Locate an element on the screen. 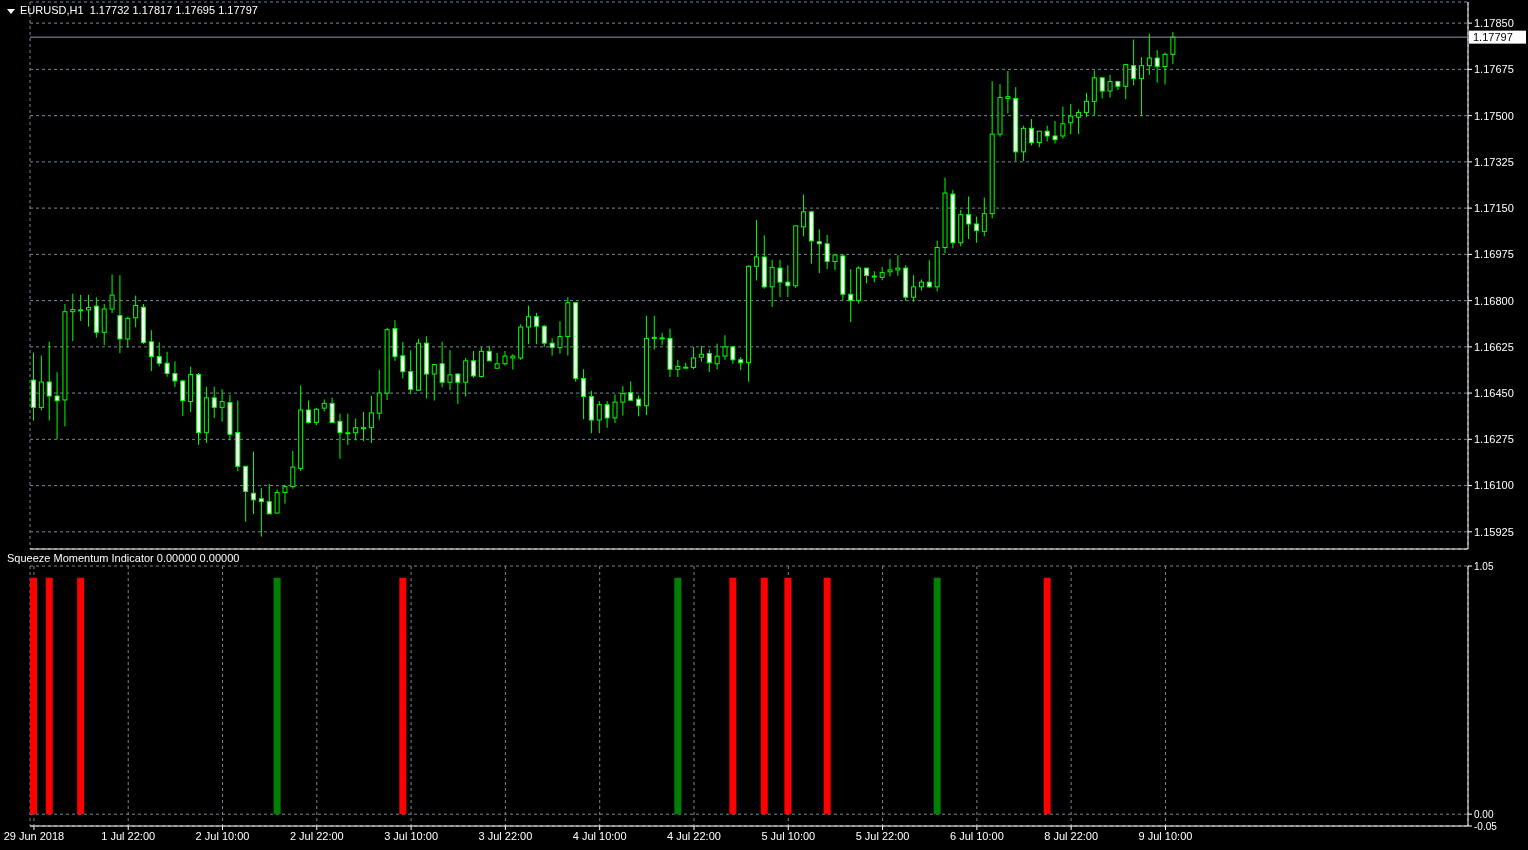 The height and width of the screenshot is (850, 1528). y-tick-label: -0.05 is located at coordinates (1486, 826).